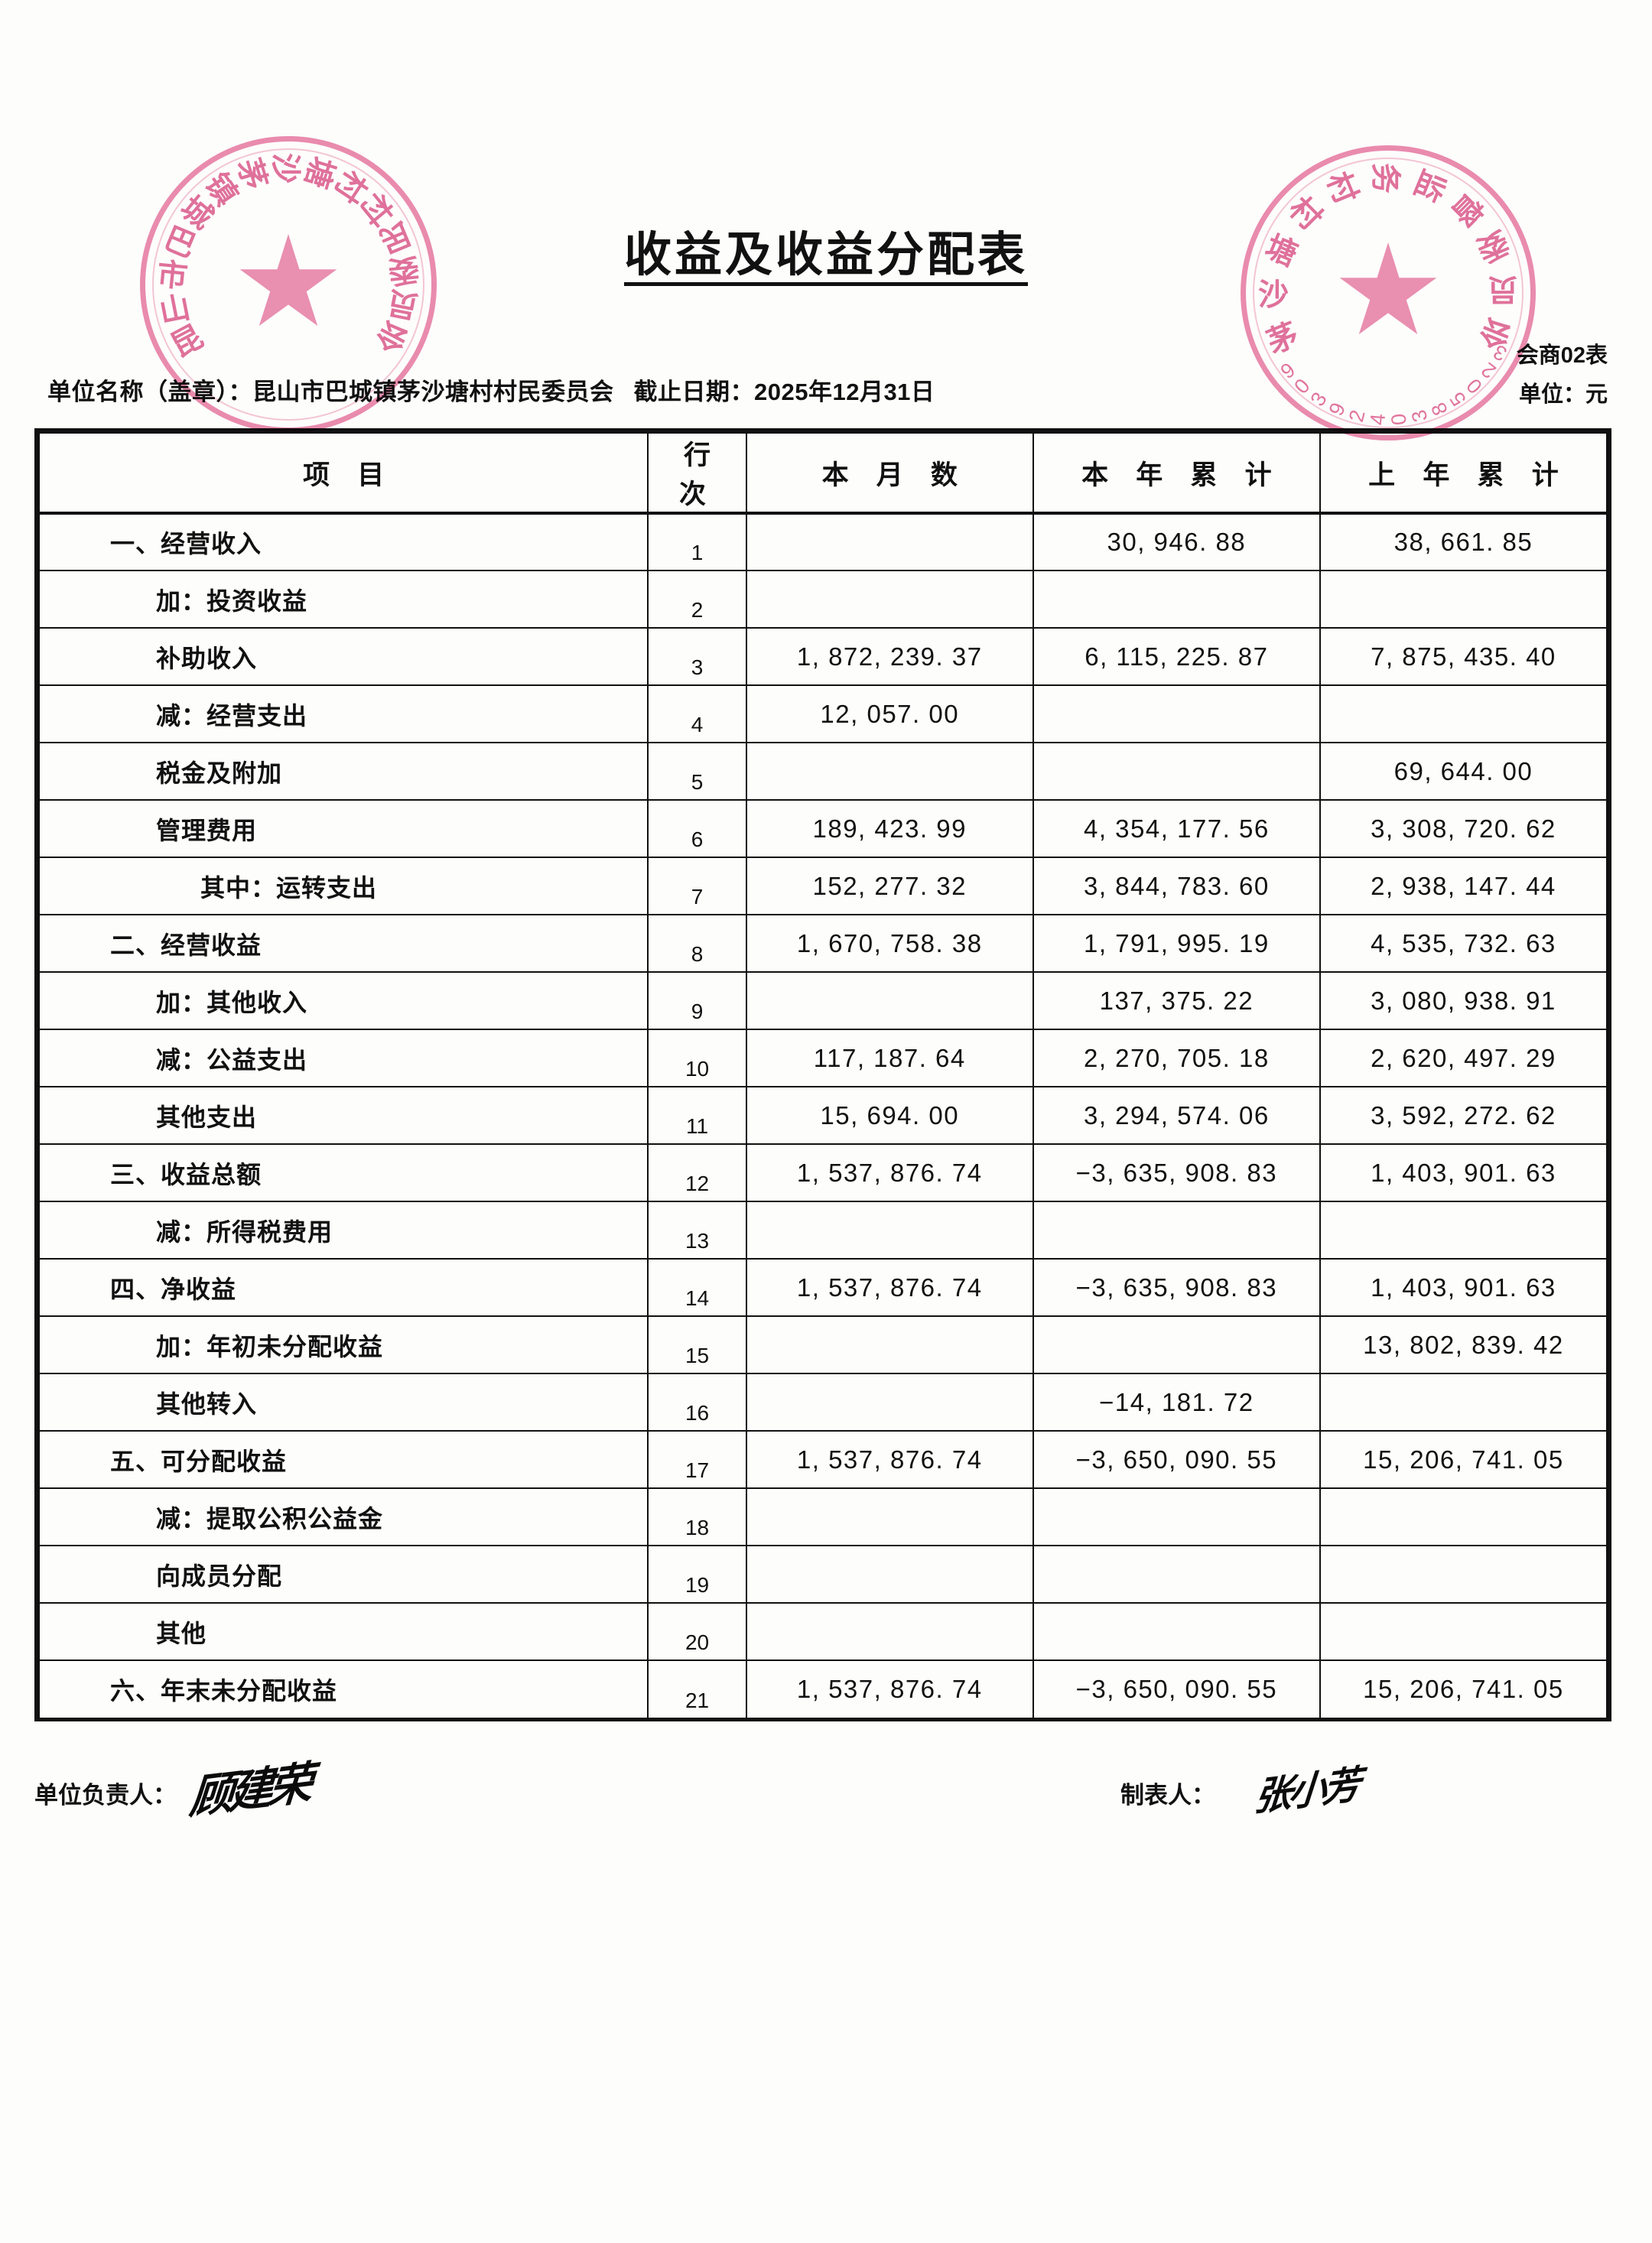 This screenshot has height=2243, width=1652. I want to click on row-number: 4, so click(697, 713).